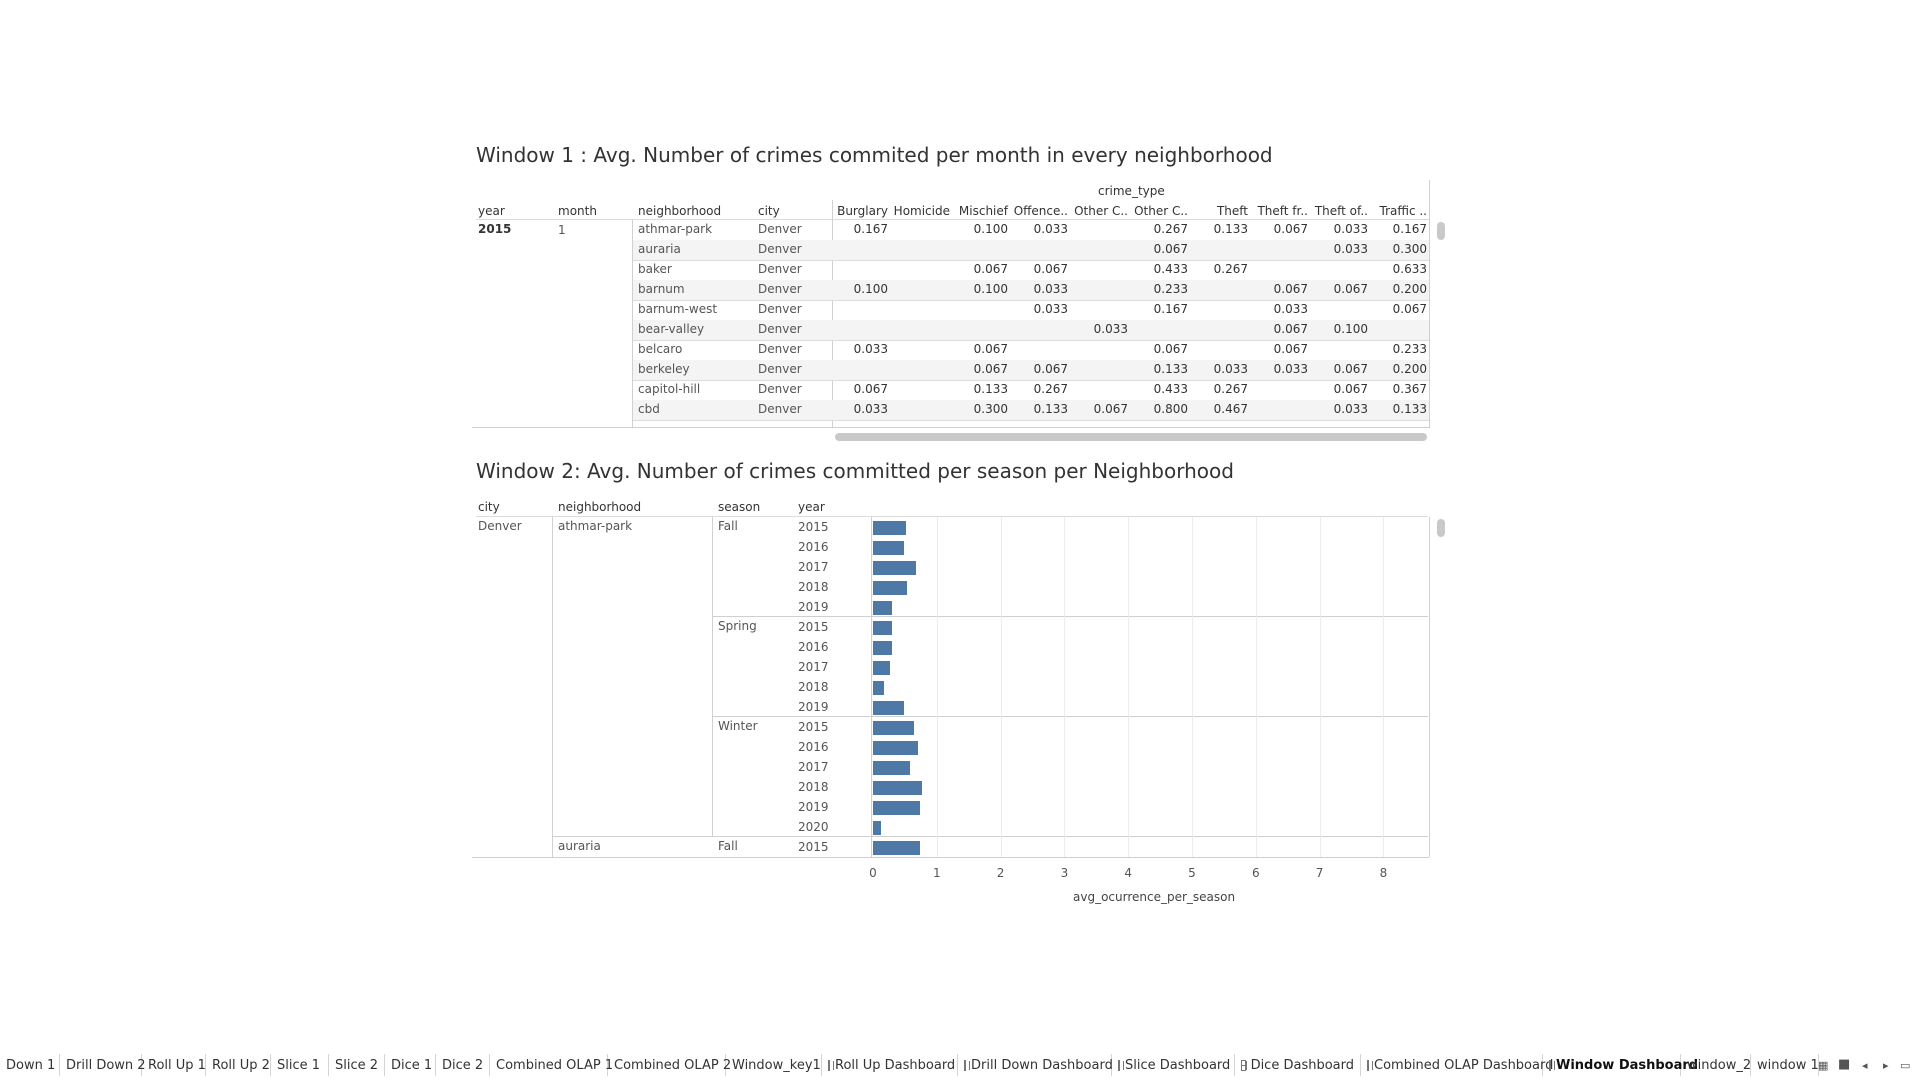 The width and height of the screenshot is (1920, 1080). I want to click on sheet-tab: Slice 2, so click(357, 1065).